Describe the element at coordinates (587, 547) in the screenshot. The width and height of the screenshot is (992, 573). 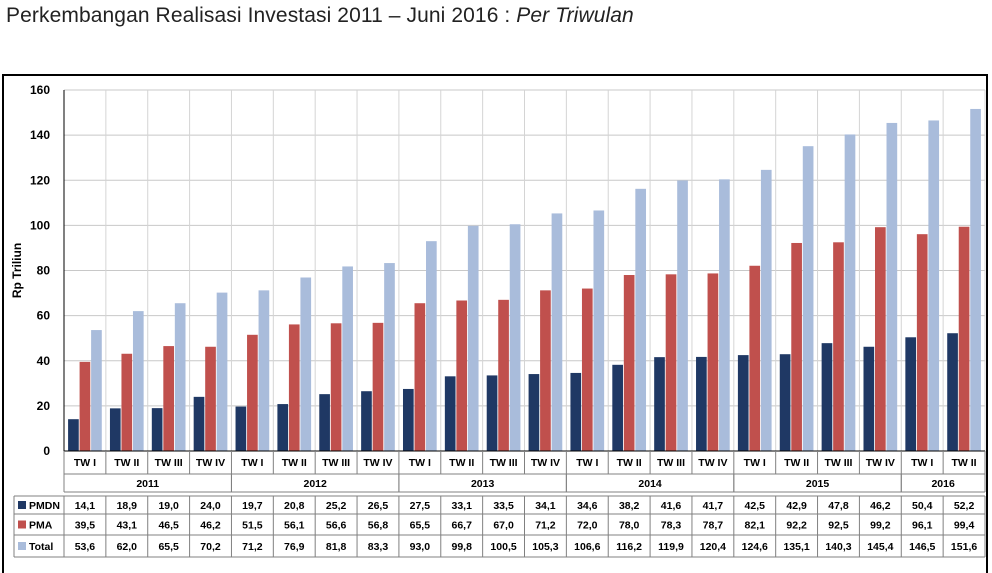
I see `data-label-total: 106,6` at that location.